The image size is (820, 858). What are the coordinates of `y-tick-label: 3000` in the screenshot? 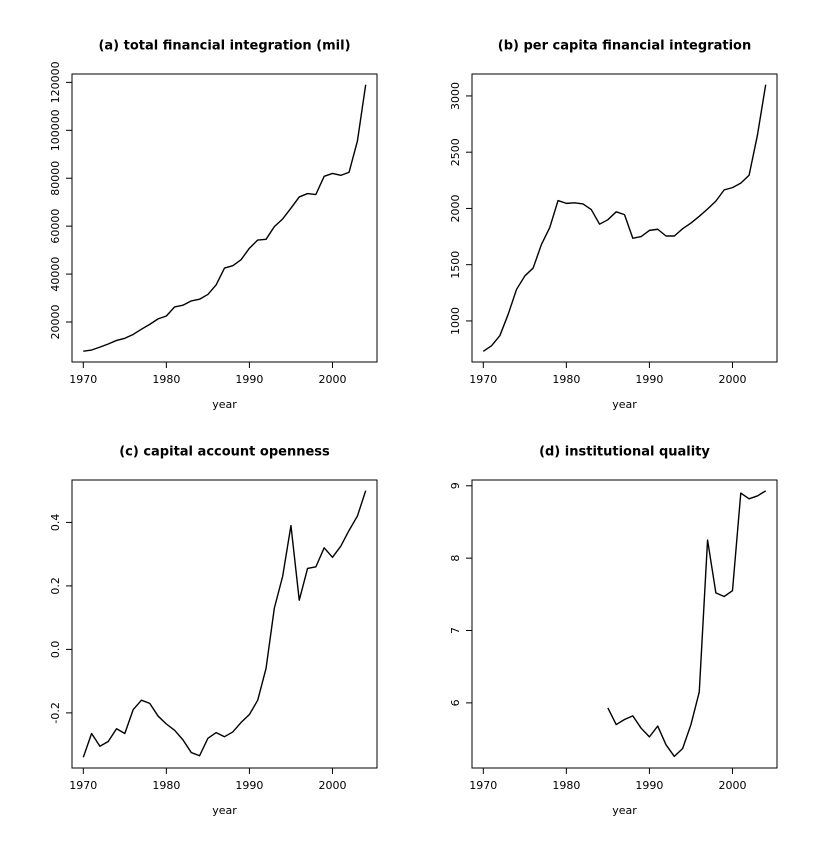 It's located at (455, 96).